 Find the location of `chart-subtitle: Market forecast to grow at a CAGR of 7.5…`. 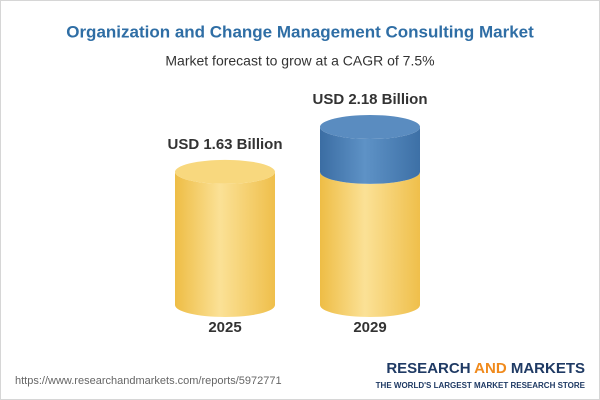

chart-subtitle: Market forecast to grow at a CAGR of 7.5… is located at coordinates (299, 61).